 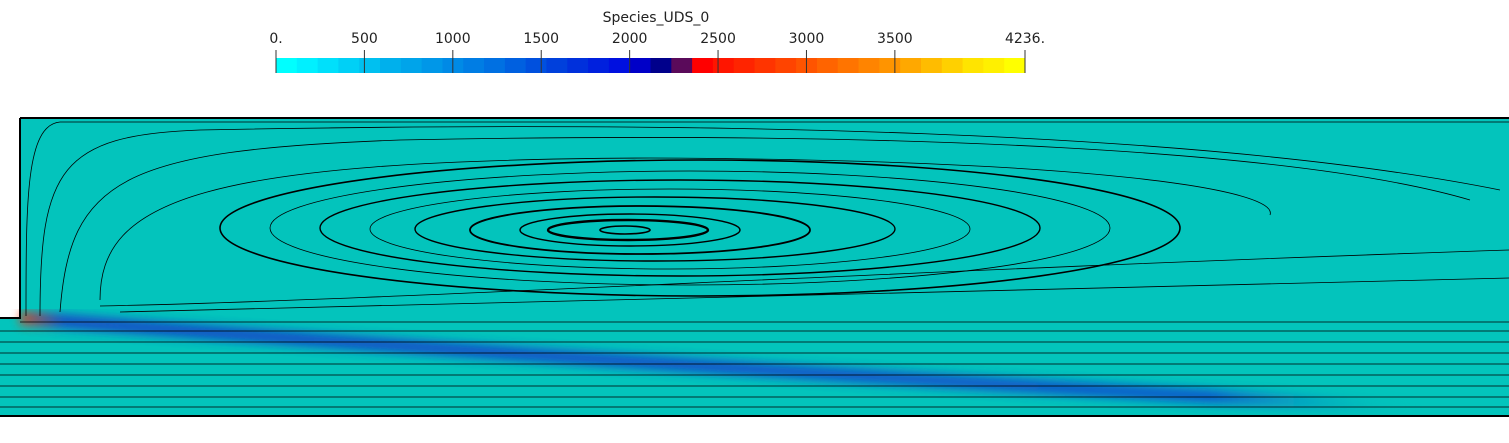 What do you see at coordinates (453, 39) in the screenshot?
I see `colorbar-tick-label: 1000` at bounding box center [453, 39].